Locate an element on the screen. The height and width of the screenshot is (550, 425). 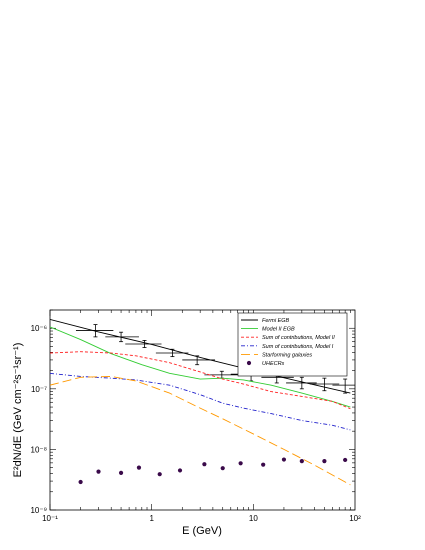
legend-label: Model II EGB is located at coordinates (278, 330).